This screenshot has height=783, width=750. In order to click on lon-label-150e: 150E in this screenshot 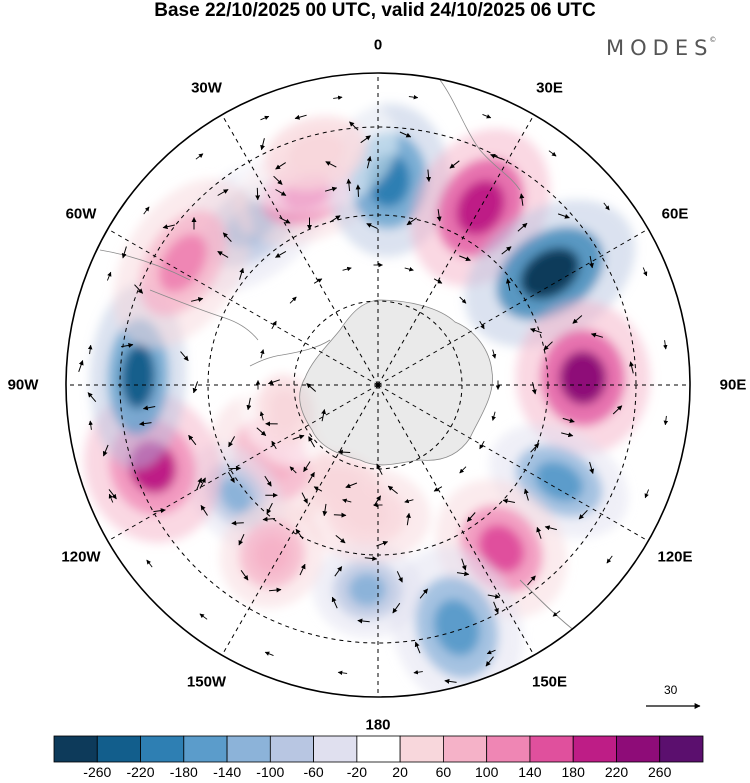, I will do `click(549, 682)`.